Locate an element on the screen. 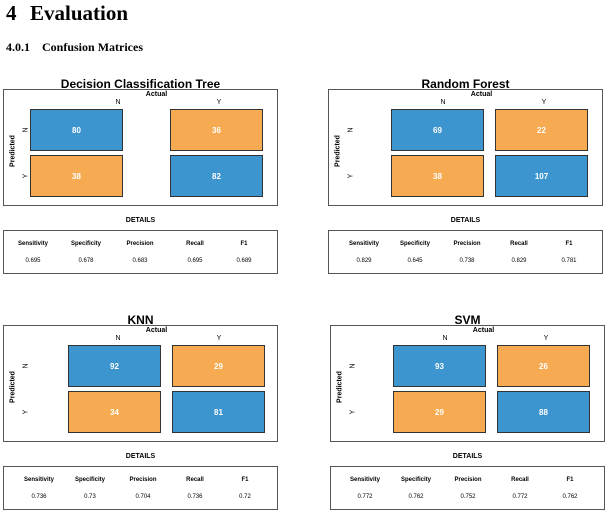 The height and width of the screenshot is (532, 616). metric-value: 0.781 is located at coordinates (569, 261).